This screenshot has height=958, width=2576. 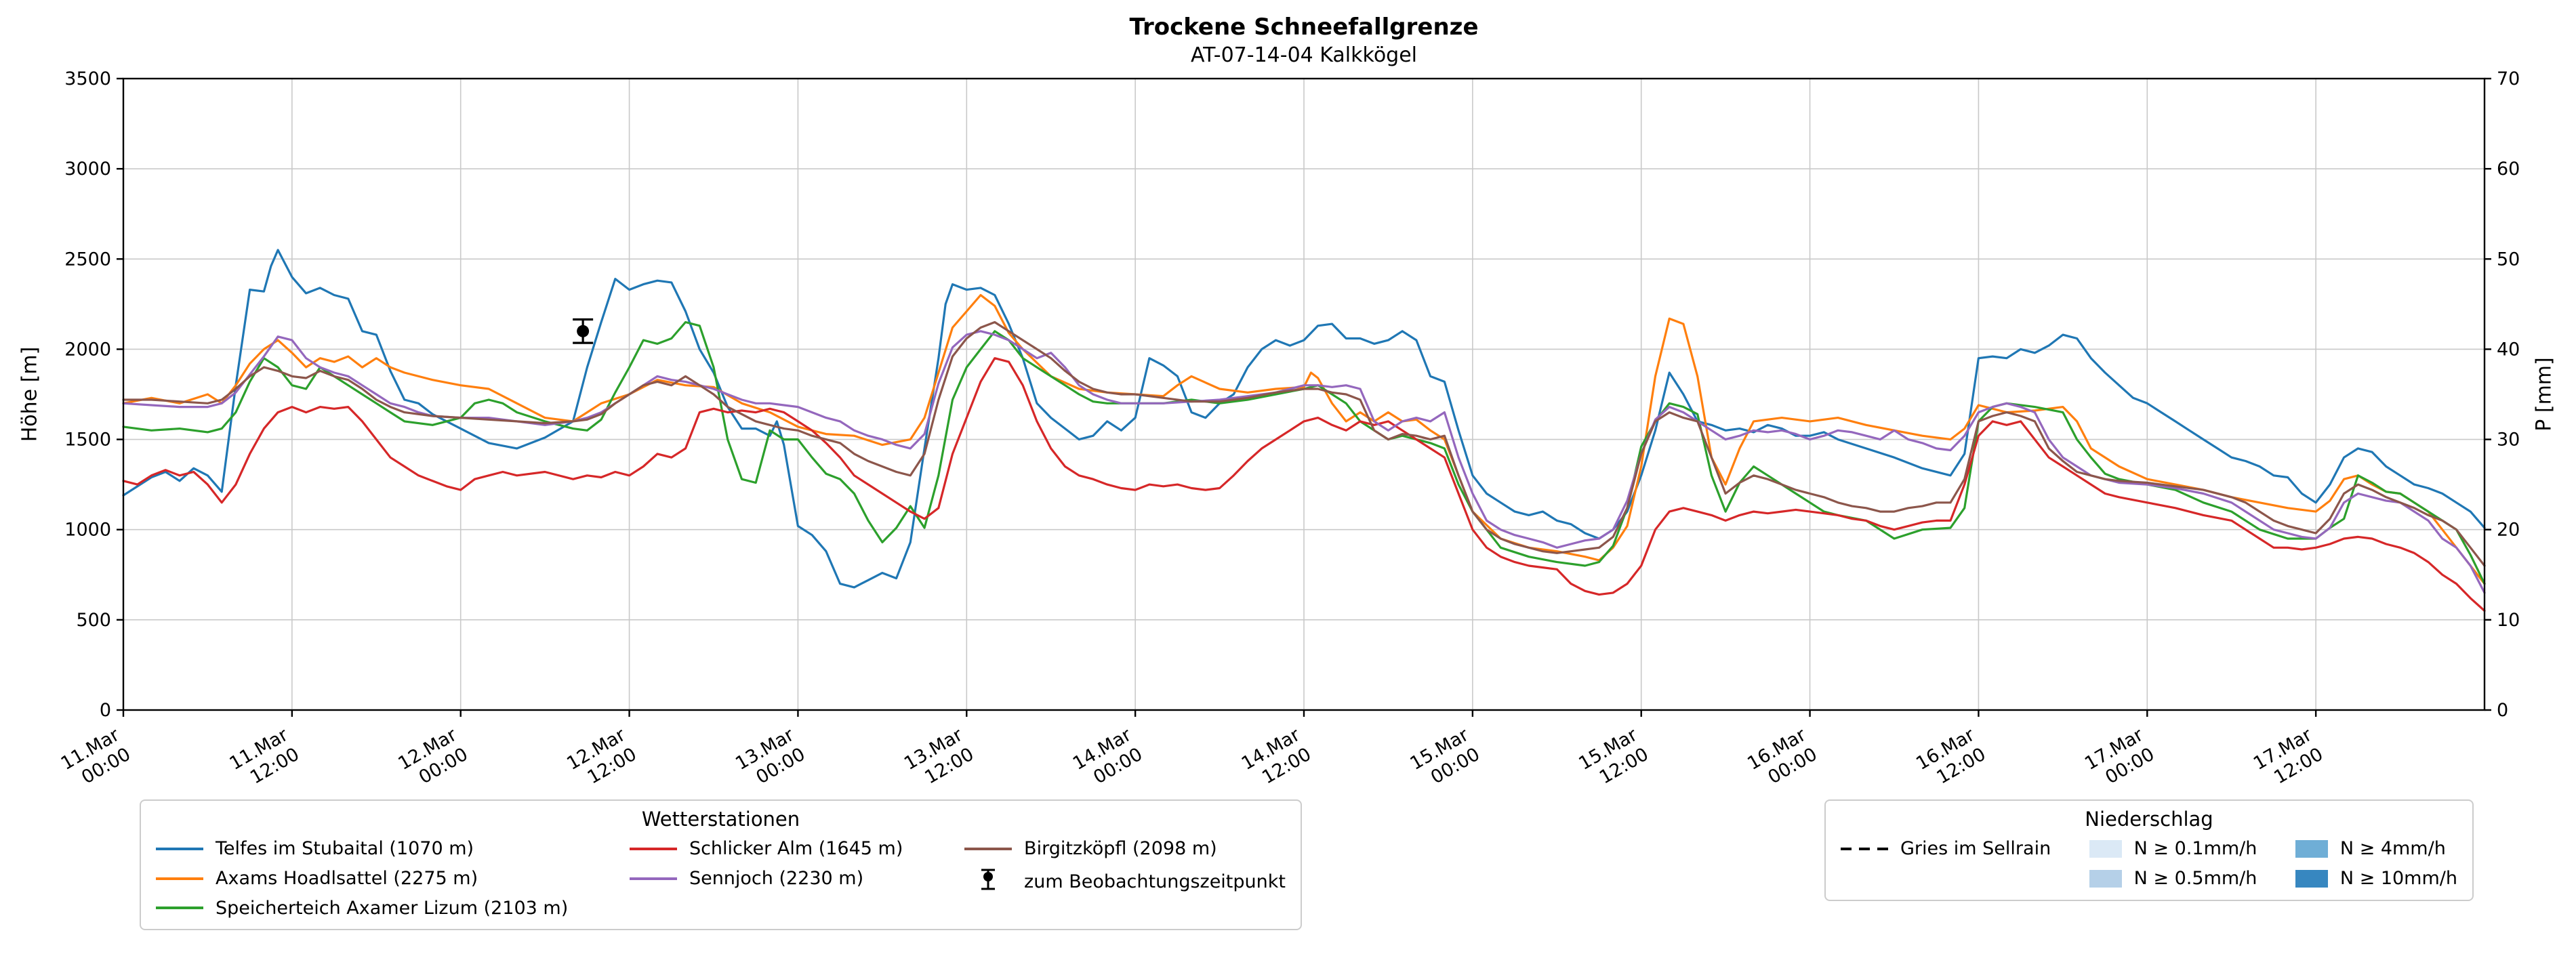 What do you see at coordinates (1976, 848) in the screenshot?
I see `legend-label: Gries im Sellrain` at bounding box center [1976, 848].